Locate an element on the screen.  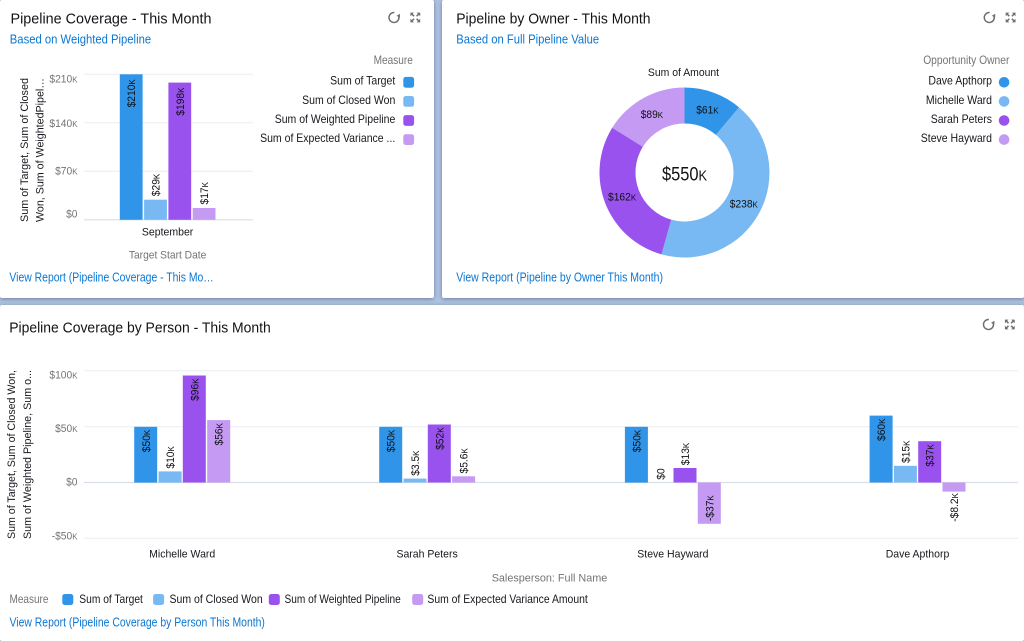
svg-text: Salesperson: Full Name is located at coordinates (550, 579).